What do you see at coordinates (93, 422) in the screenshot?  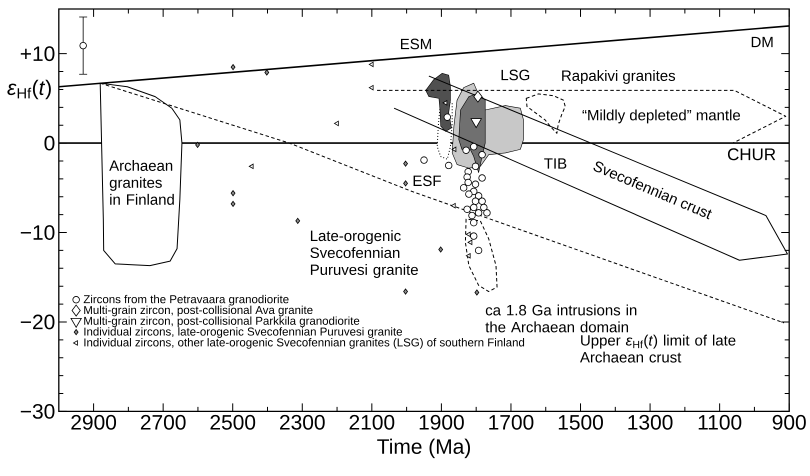 I see `x-tick-label: 2900` at bounding box center [93, 422].